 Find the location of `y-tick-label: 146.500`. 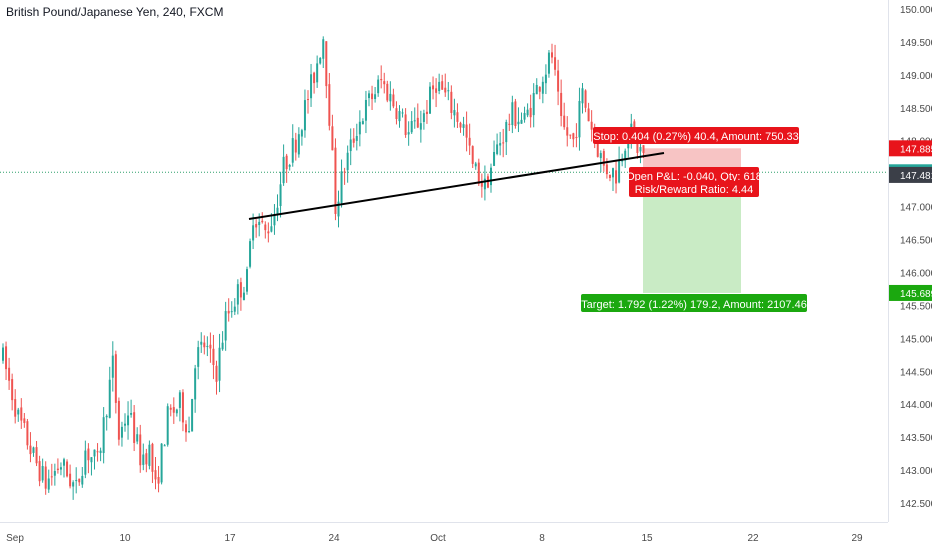

y-tick-label: 146.500 is located at coordinates (916, 241).